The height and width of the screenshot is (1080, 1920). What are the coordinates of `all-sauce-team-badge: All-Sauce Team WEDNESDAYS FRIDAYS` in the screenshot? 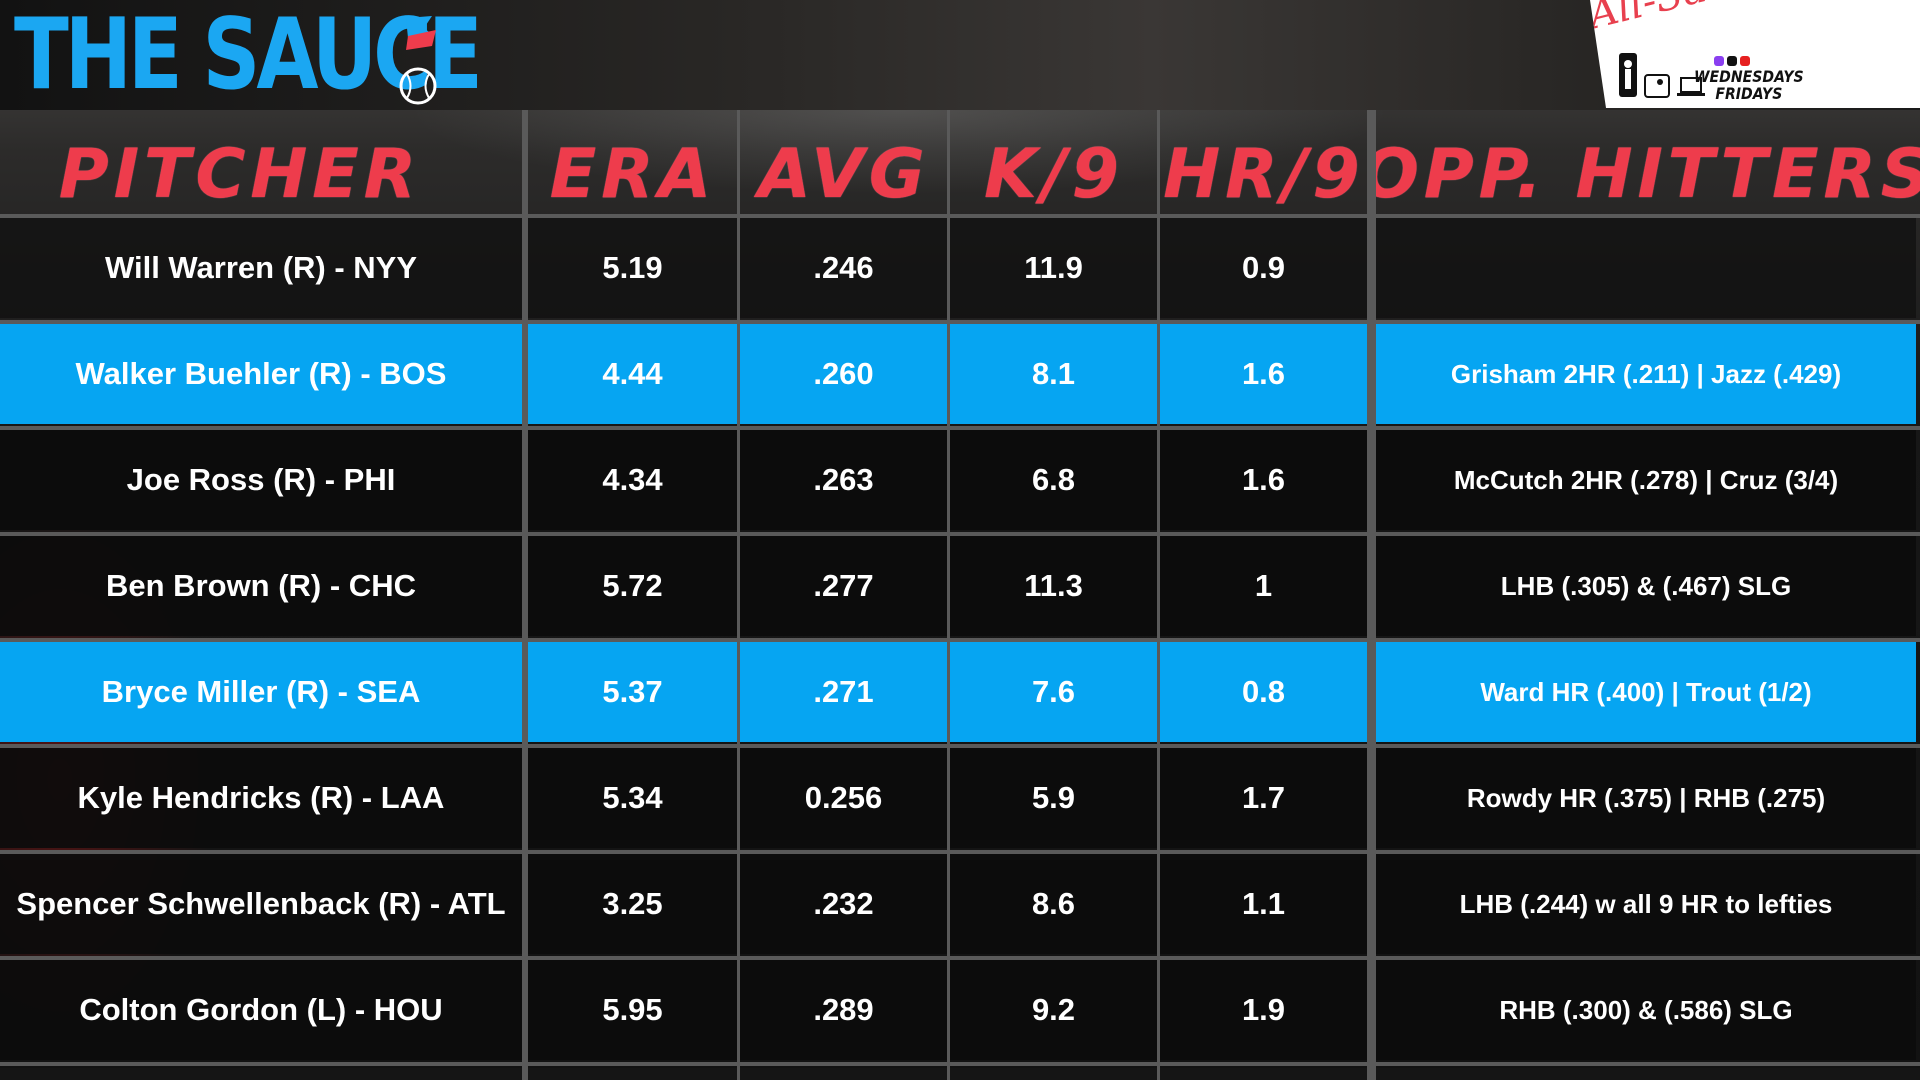 It's located at (1755, 54).